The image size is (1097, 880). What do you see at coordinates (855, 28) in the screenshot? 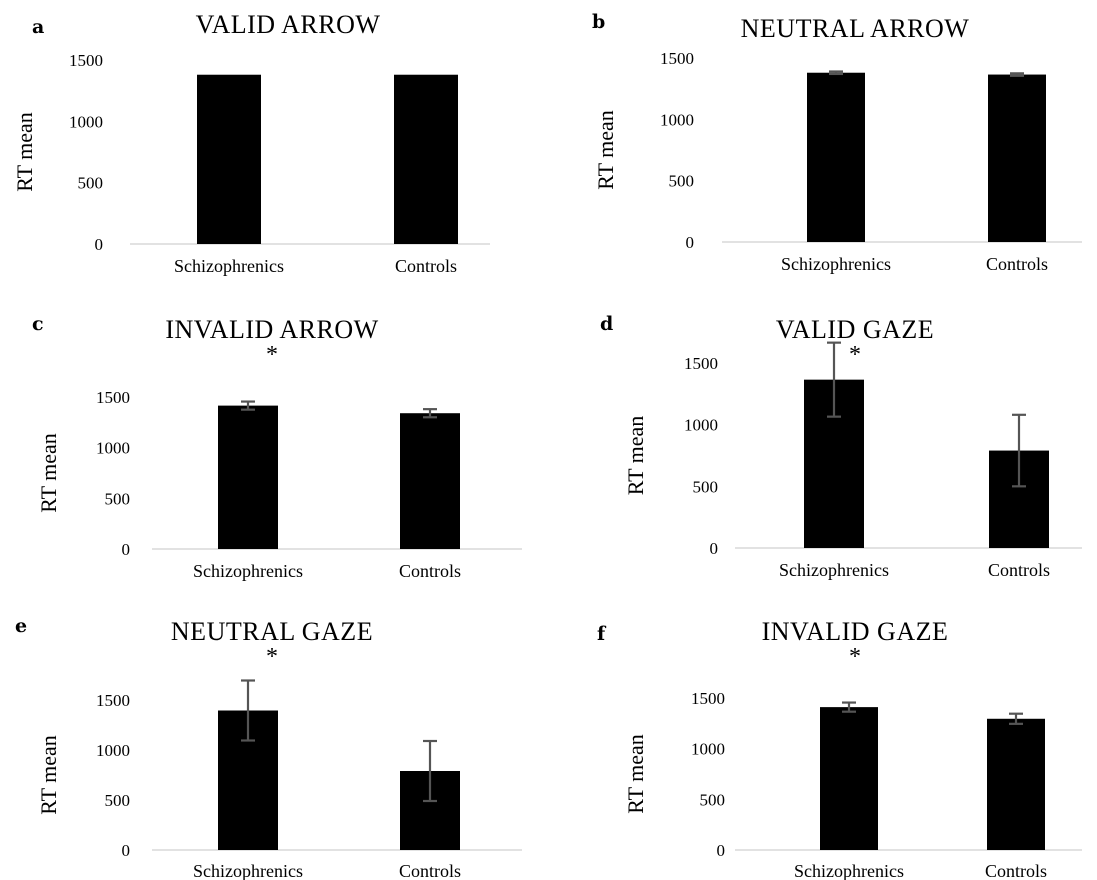
I see `chart-title: NEUTRAL ARROW` at bounding box center [855, 28].